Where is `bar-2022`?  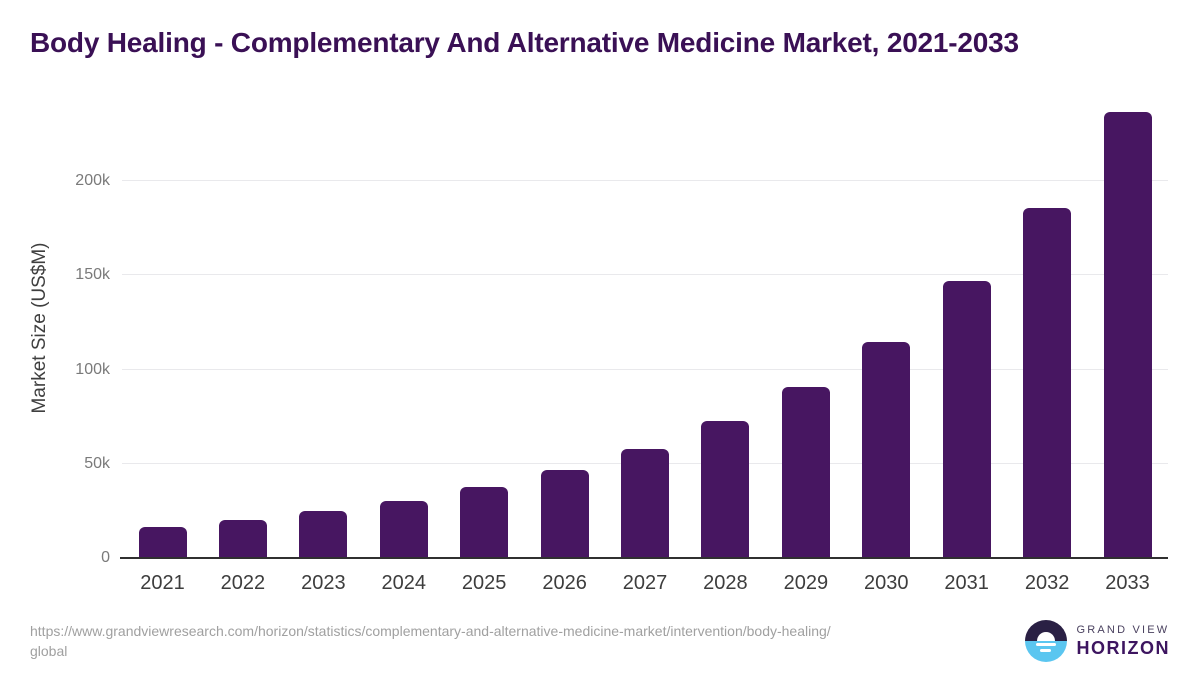 bar-2022 is located at coordinates (242, 538).